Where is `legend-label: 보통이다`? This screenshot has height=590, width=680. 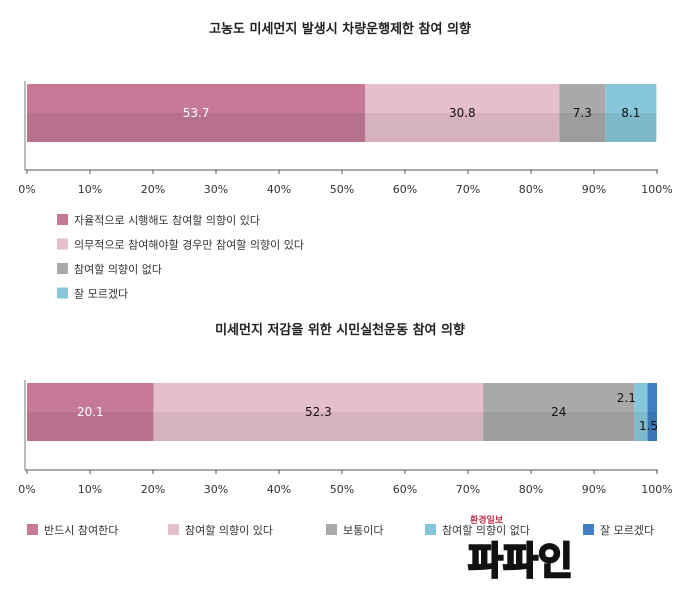 legend-label: 보통이다 is located at coordinates (363, 530).